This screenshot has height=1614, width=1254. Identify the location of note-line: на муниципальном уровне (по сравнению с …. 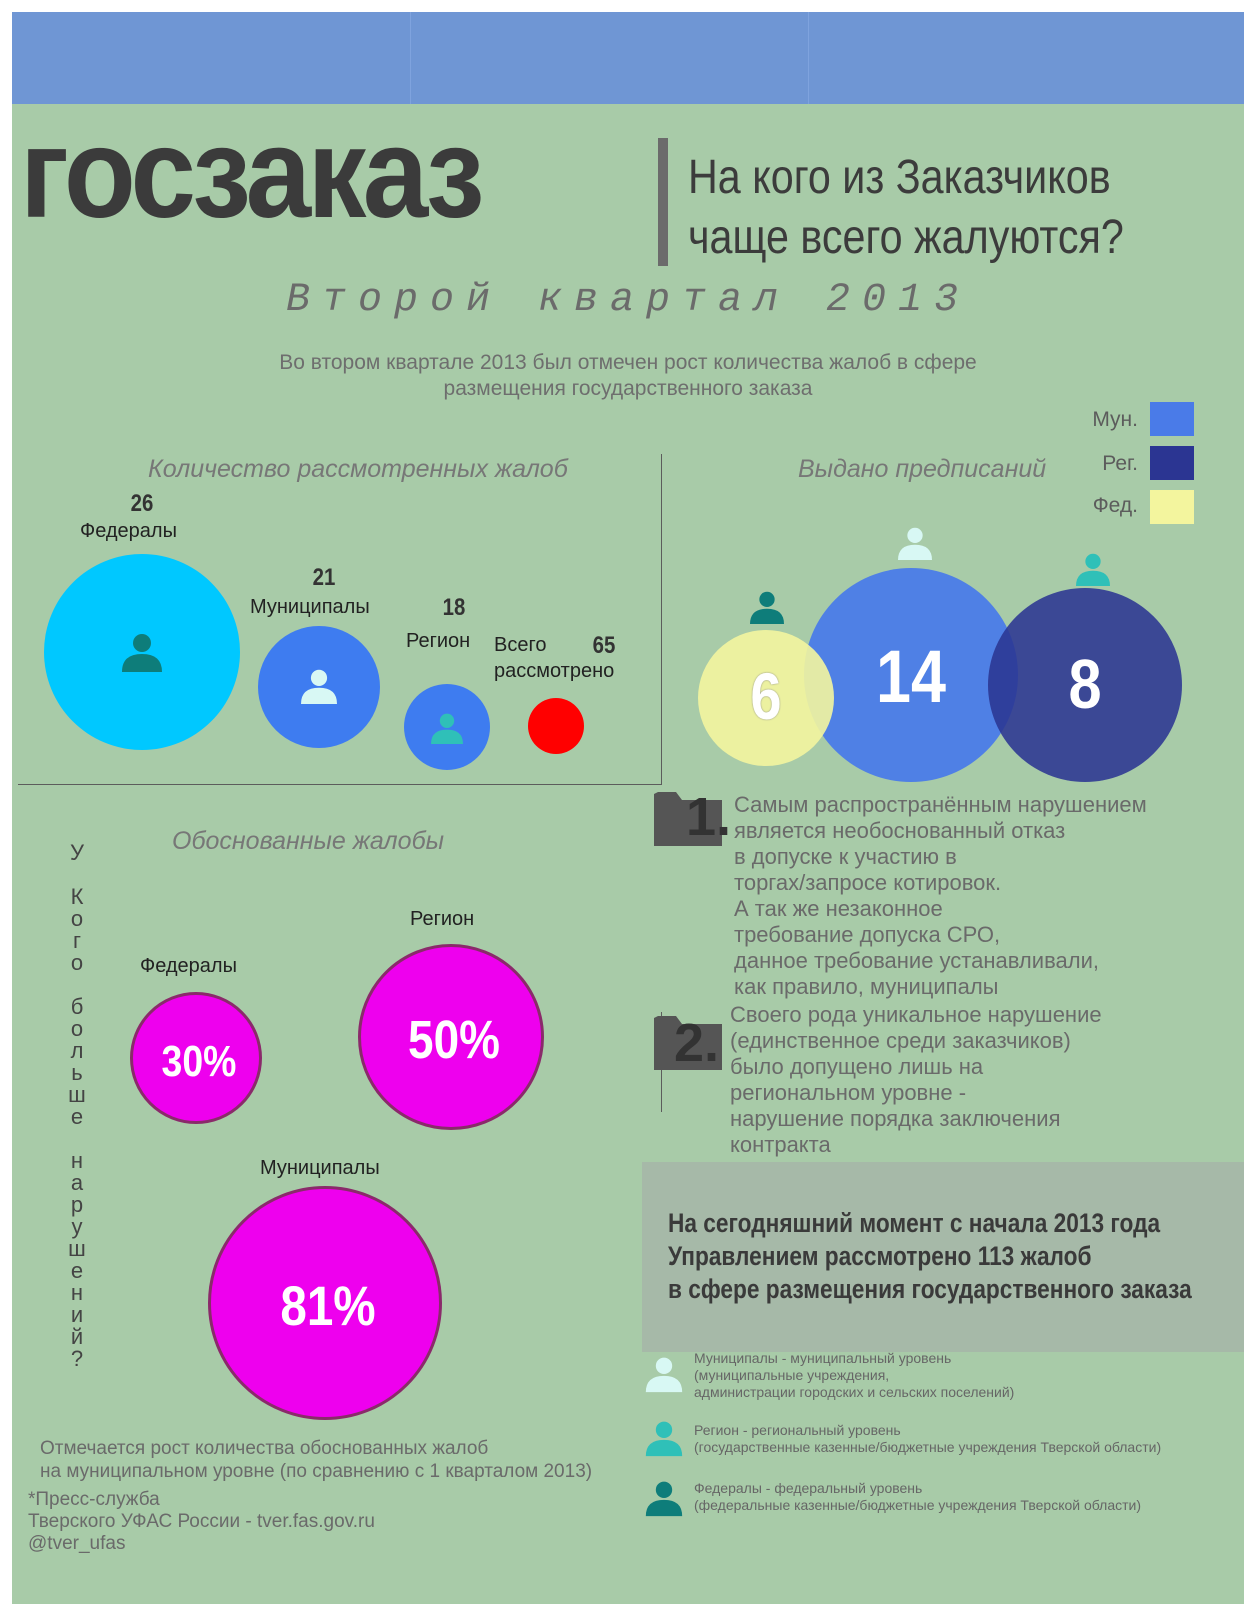
(316, 1471).